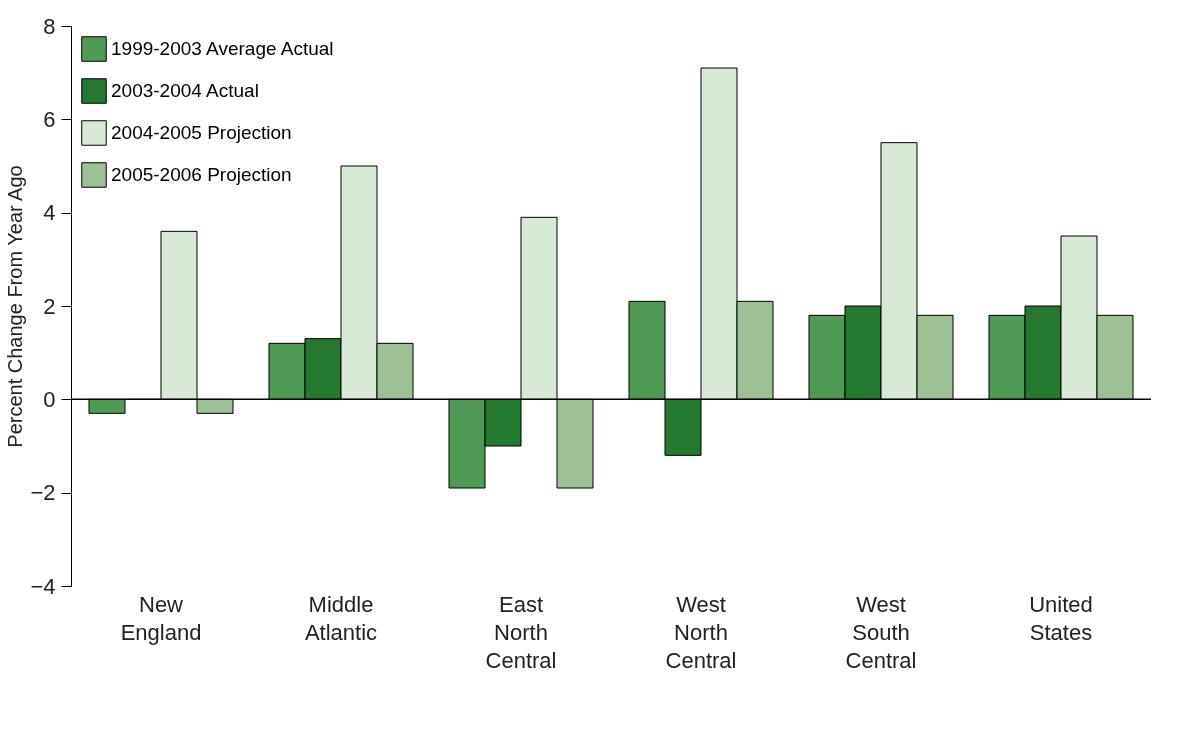  Describe the element at coordinates (49, 119) in the screenshot. I see `y-tick-label: 6` at that location.